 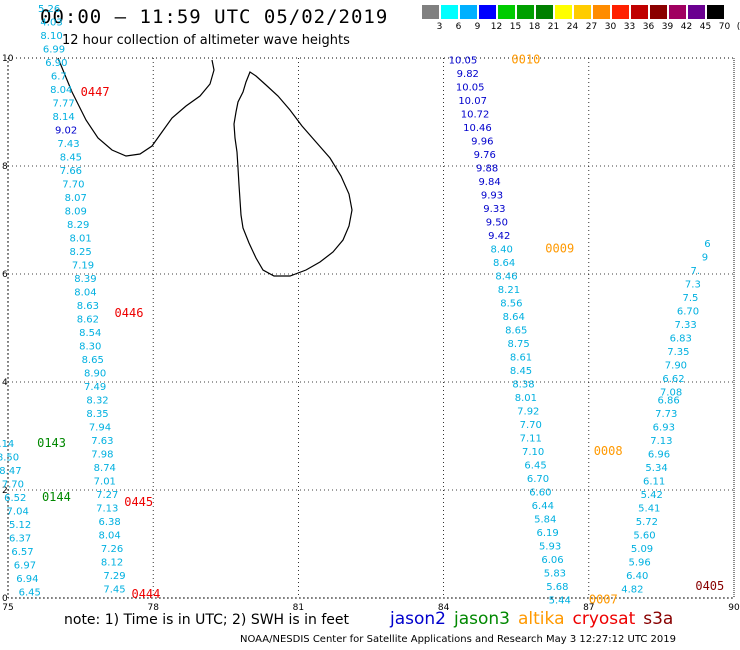 What do you see at coordinates (734, 608) in the screenshot?
I see `x-tick-label: 90` at bounding box center [734, 608].